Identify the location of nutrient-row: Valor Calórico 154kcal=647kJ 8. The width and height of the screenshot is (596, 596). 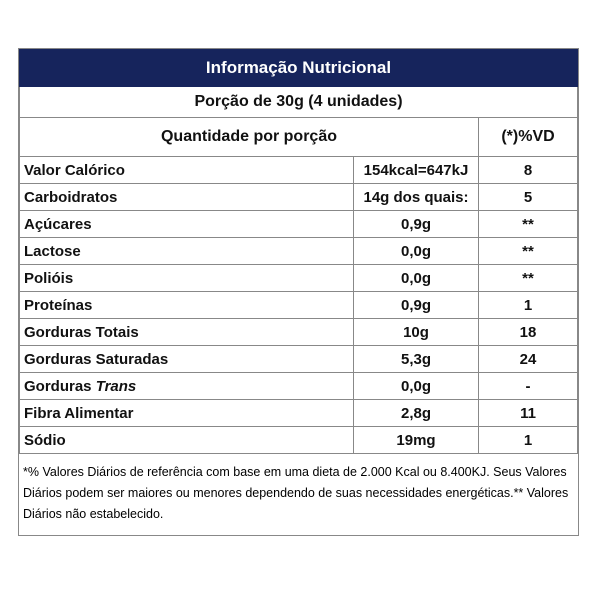
(298, 170).